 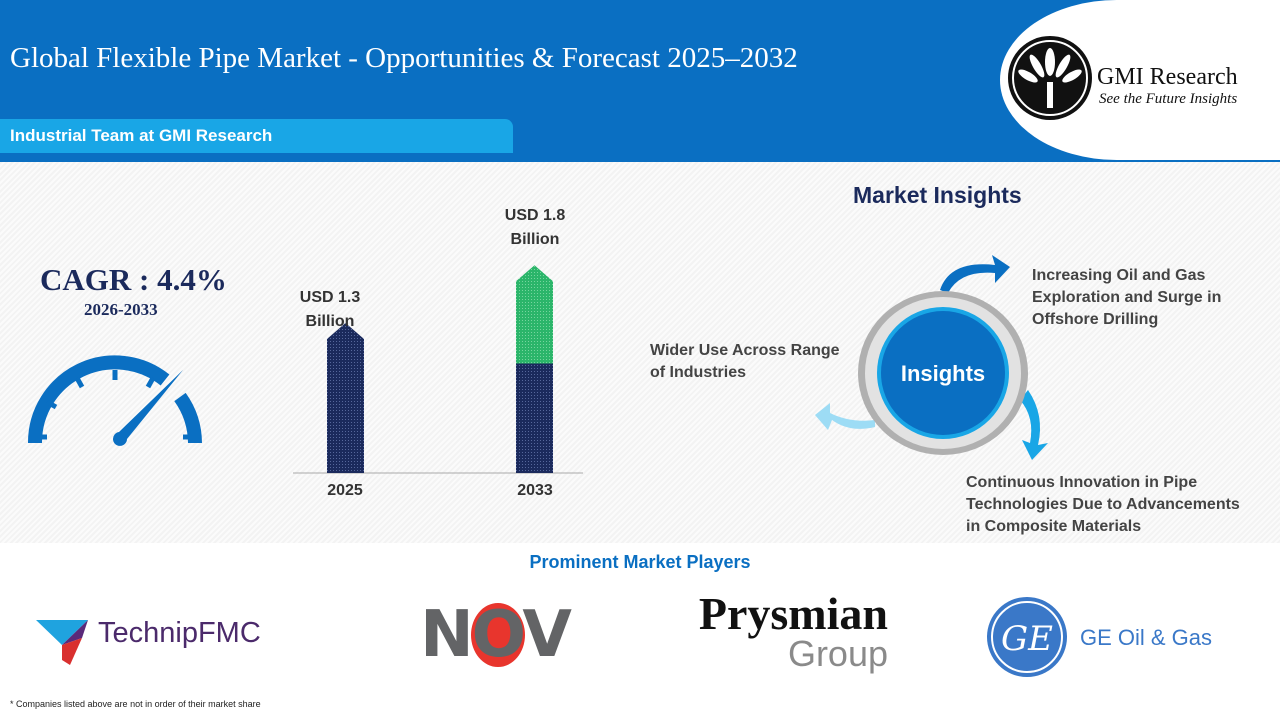 I want to click on cagr-value: CAGR : 4.4%, so click(x=133, y=279).